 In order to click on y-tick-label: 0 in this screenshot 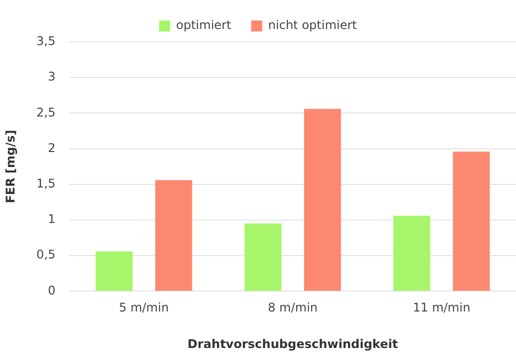, I will do `click(52, 290)`.